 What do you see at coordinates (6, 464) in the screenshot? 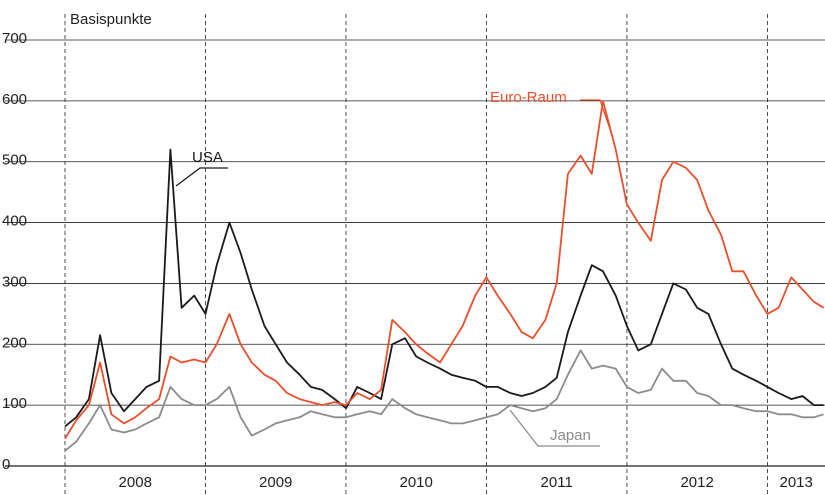
I see `y-tick-label: 0` at bounding box center [6, 464].